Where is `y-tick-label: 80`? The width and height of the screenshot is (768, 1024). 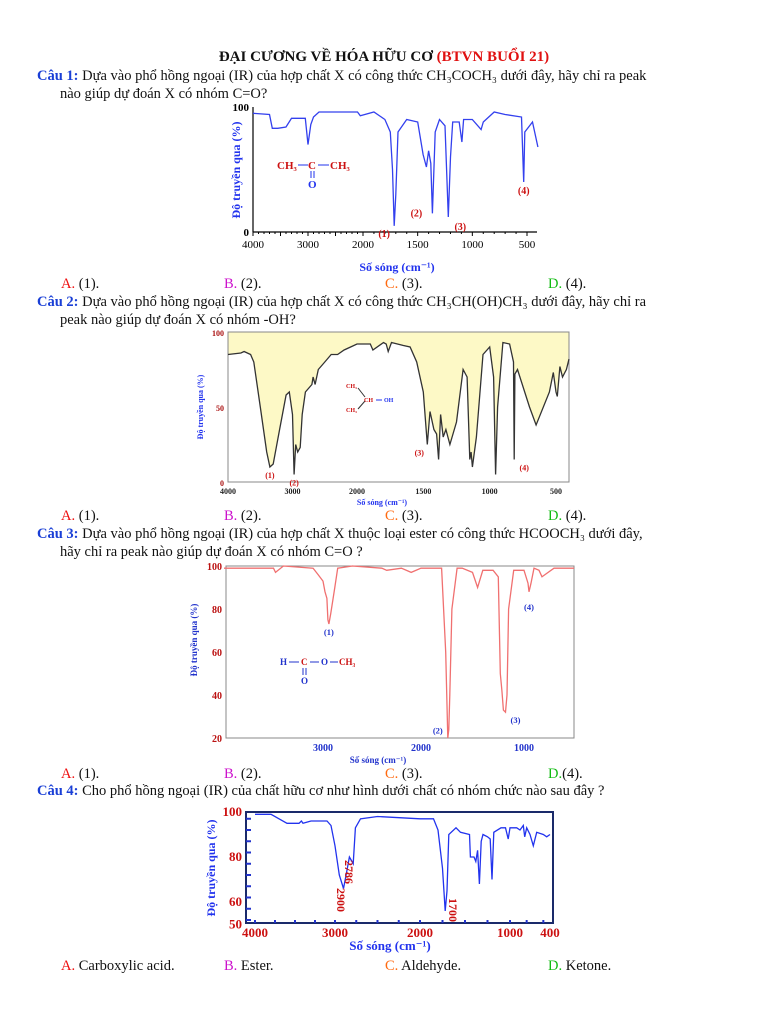 y-tick-label: 80 is located at coordinates (235, 856).